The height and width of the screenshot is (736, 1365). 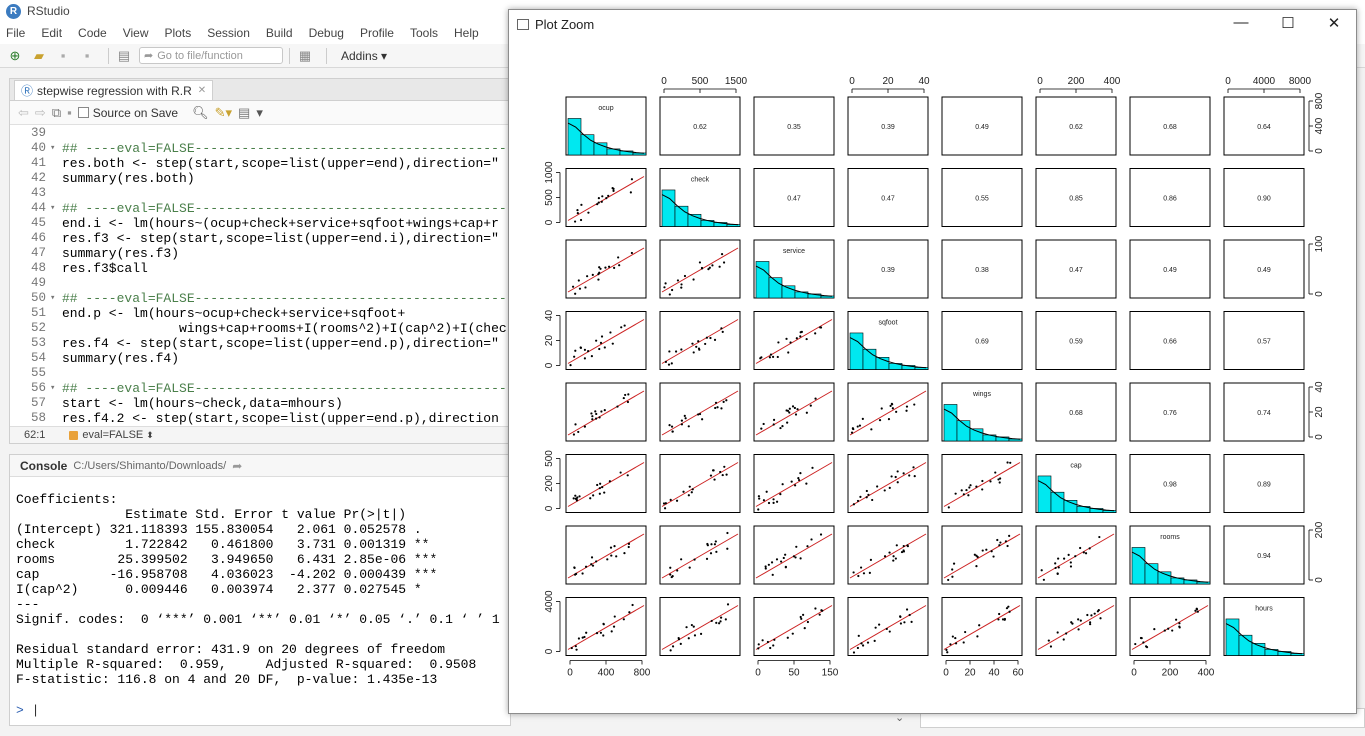 What do you see at coordinates (279, 33) in the screenshot?
I see `menu-item-build: Build` at bounding box center [279, 33].